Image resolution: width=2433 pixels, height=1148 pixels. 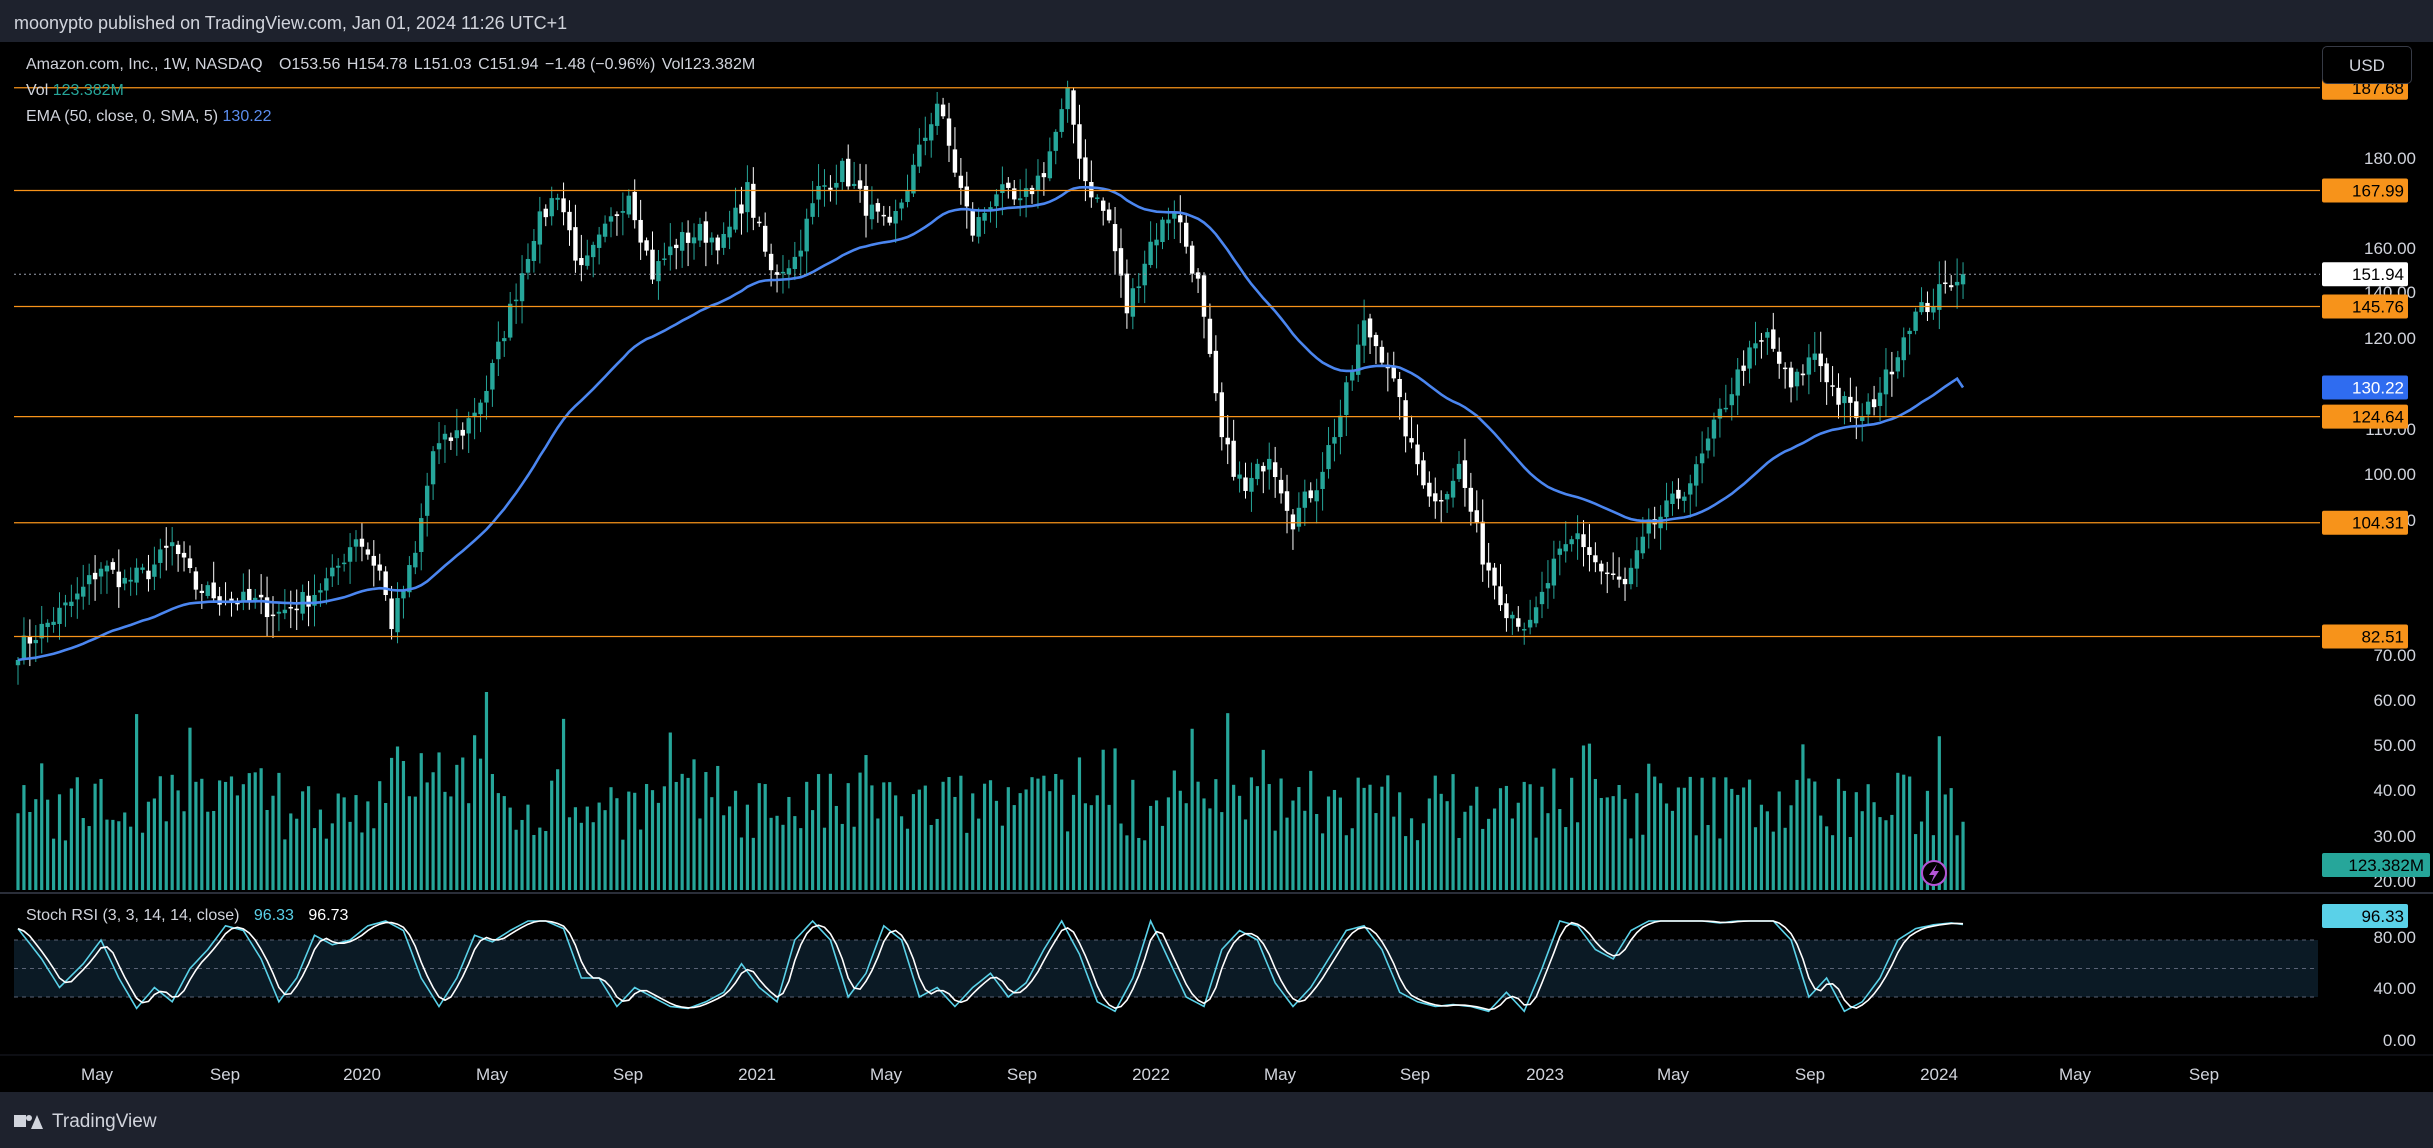 What do you see at coordinates (247, 116) in the screenshot?
I see `ema-value: 130.22` at bounding box center [247, 116].